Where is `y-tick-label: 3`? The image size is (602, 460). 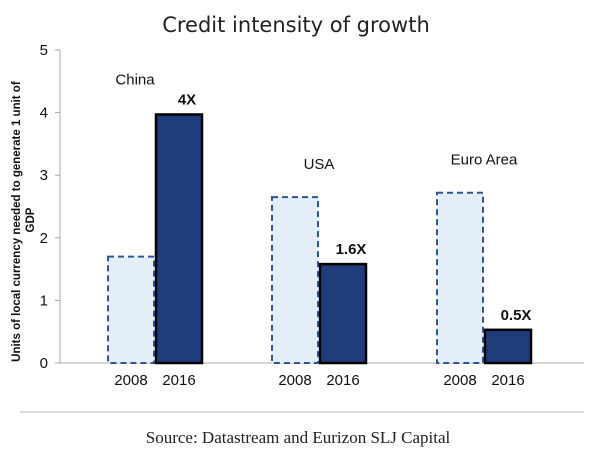 y-tick-label: 3 is located at coordinates (44, 175).